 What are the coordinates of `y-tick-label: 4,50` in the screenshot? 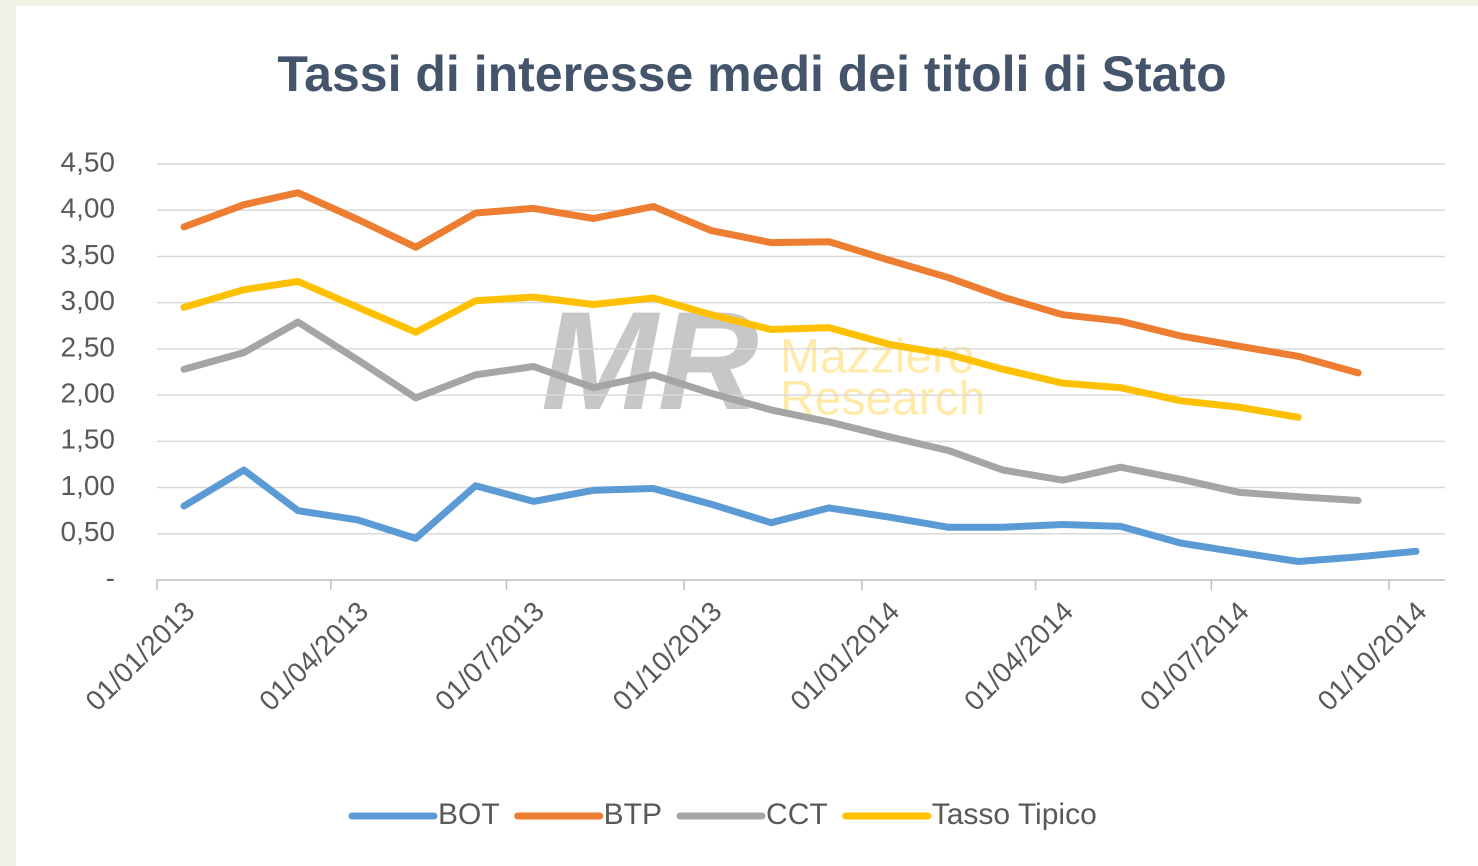 It's located at (88, 161).